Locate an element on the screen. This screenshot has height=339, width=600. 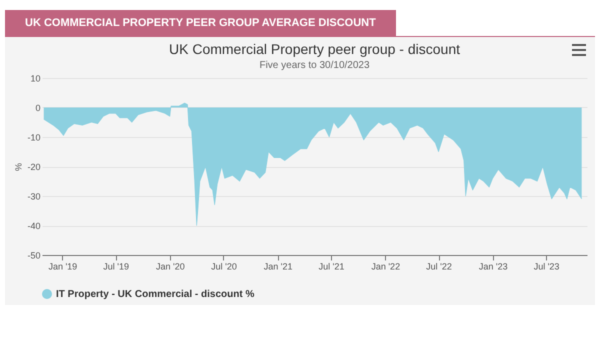
x-tick-label: Jan '19 is located at coordinates (63, 267).